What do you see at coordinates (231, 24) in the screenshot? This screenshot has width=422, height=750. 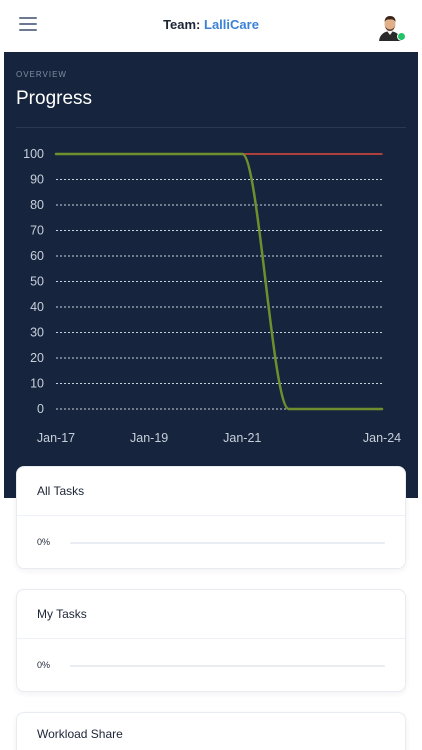 I see `team-name: LalliCare` at bounding box center [231, 24].